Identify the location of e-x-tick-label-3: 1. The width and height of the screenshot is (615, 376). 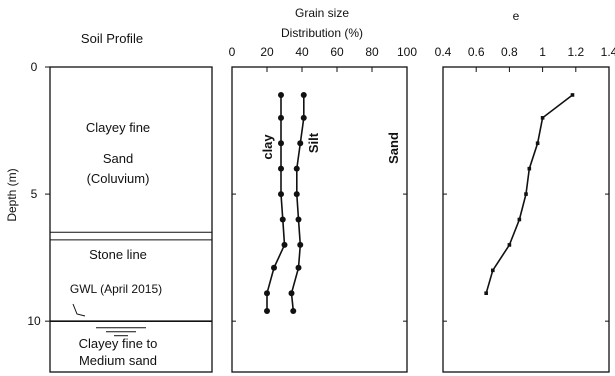
(542, 52).